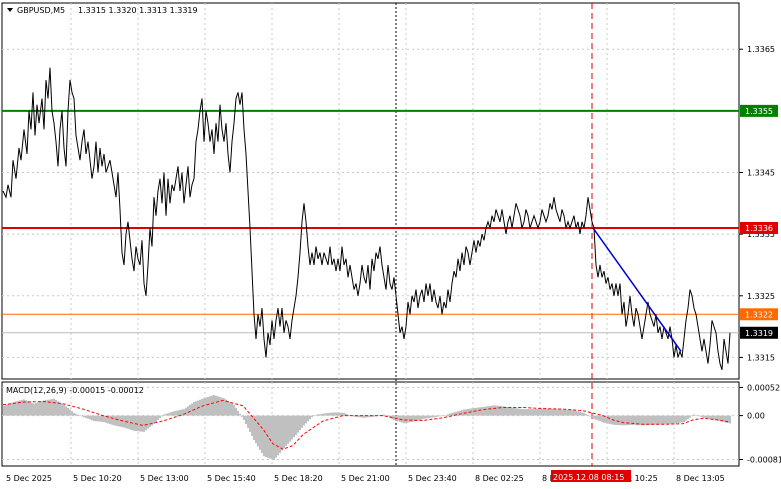 This screenshot has height=489, width=781. What do you see at coordinates (10, 10) in the screenshot?
I see `symbol-dropdown-icon` at bounding box center [10, 10].